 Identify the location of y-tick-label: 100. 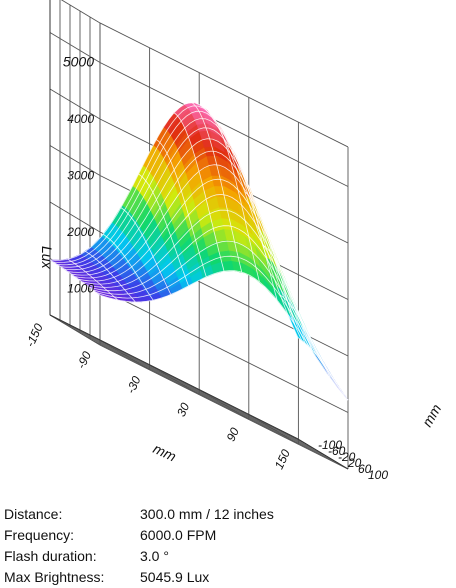
(378, 475).